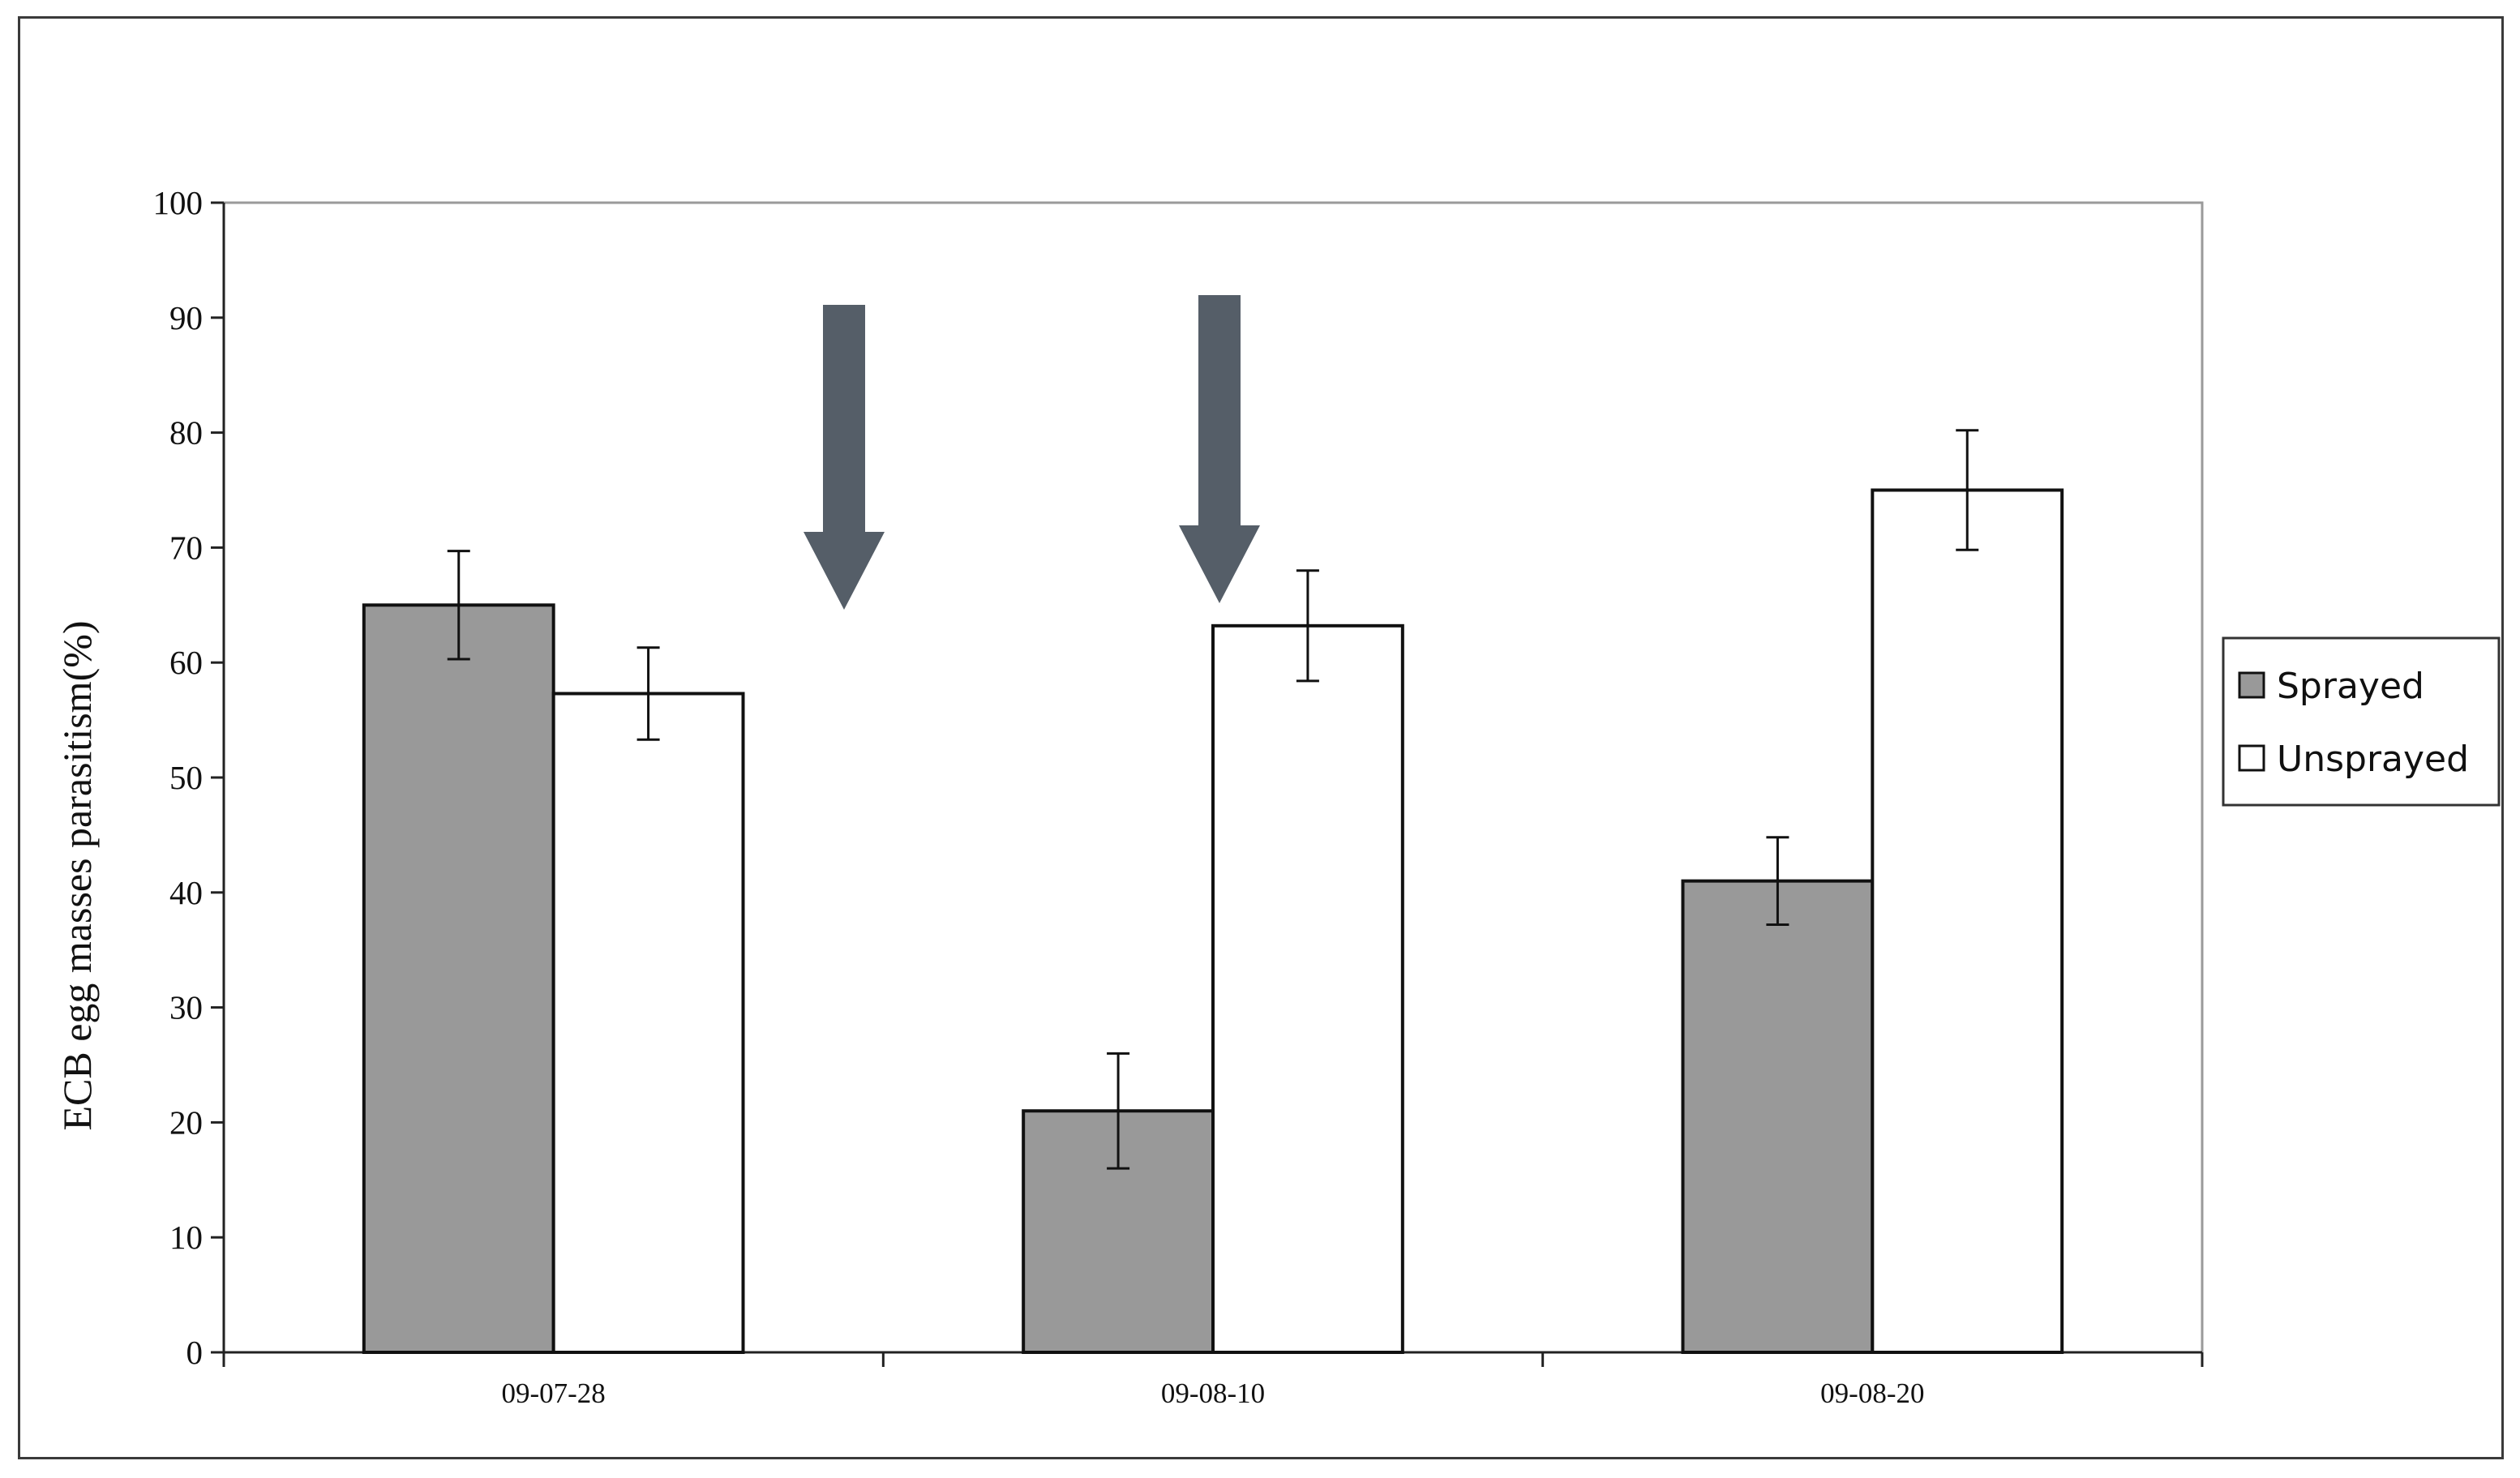  I want to click on legend: Sprayed Unsprayed, so click(2362, 722).